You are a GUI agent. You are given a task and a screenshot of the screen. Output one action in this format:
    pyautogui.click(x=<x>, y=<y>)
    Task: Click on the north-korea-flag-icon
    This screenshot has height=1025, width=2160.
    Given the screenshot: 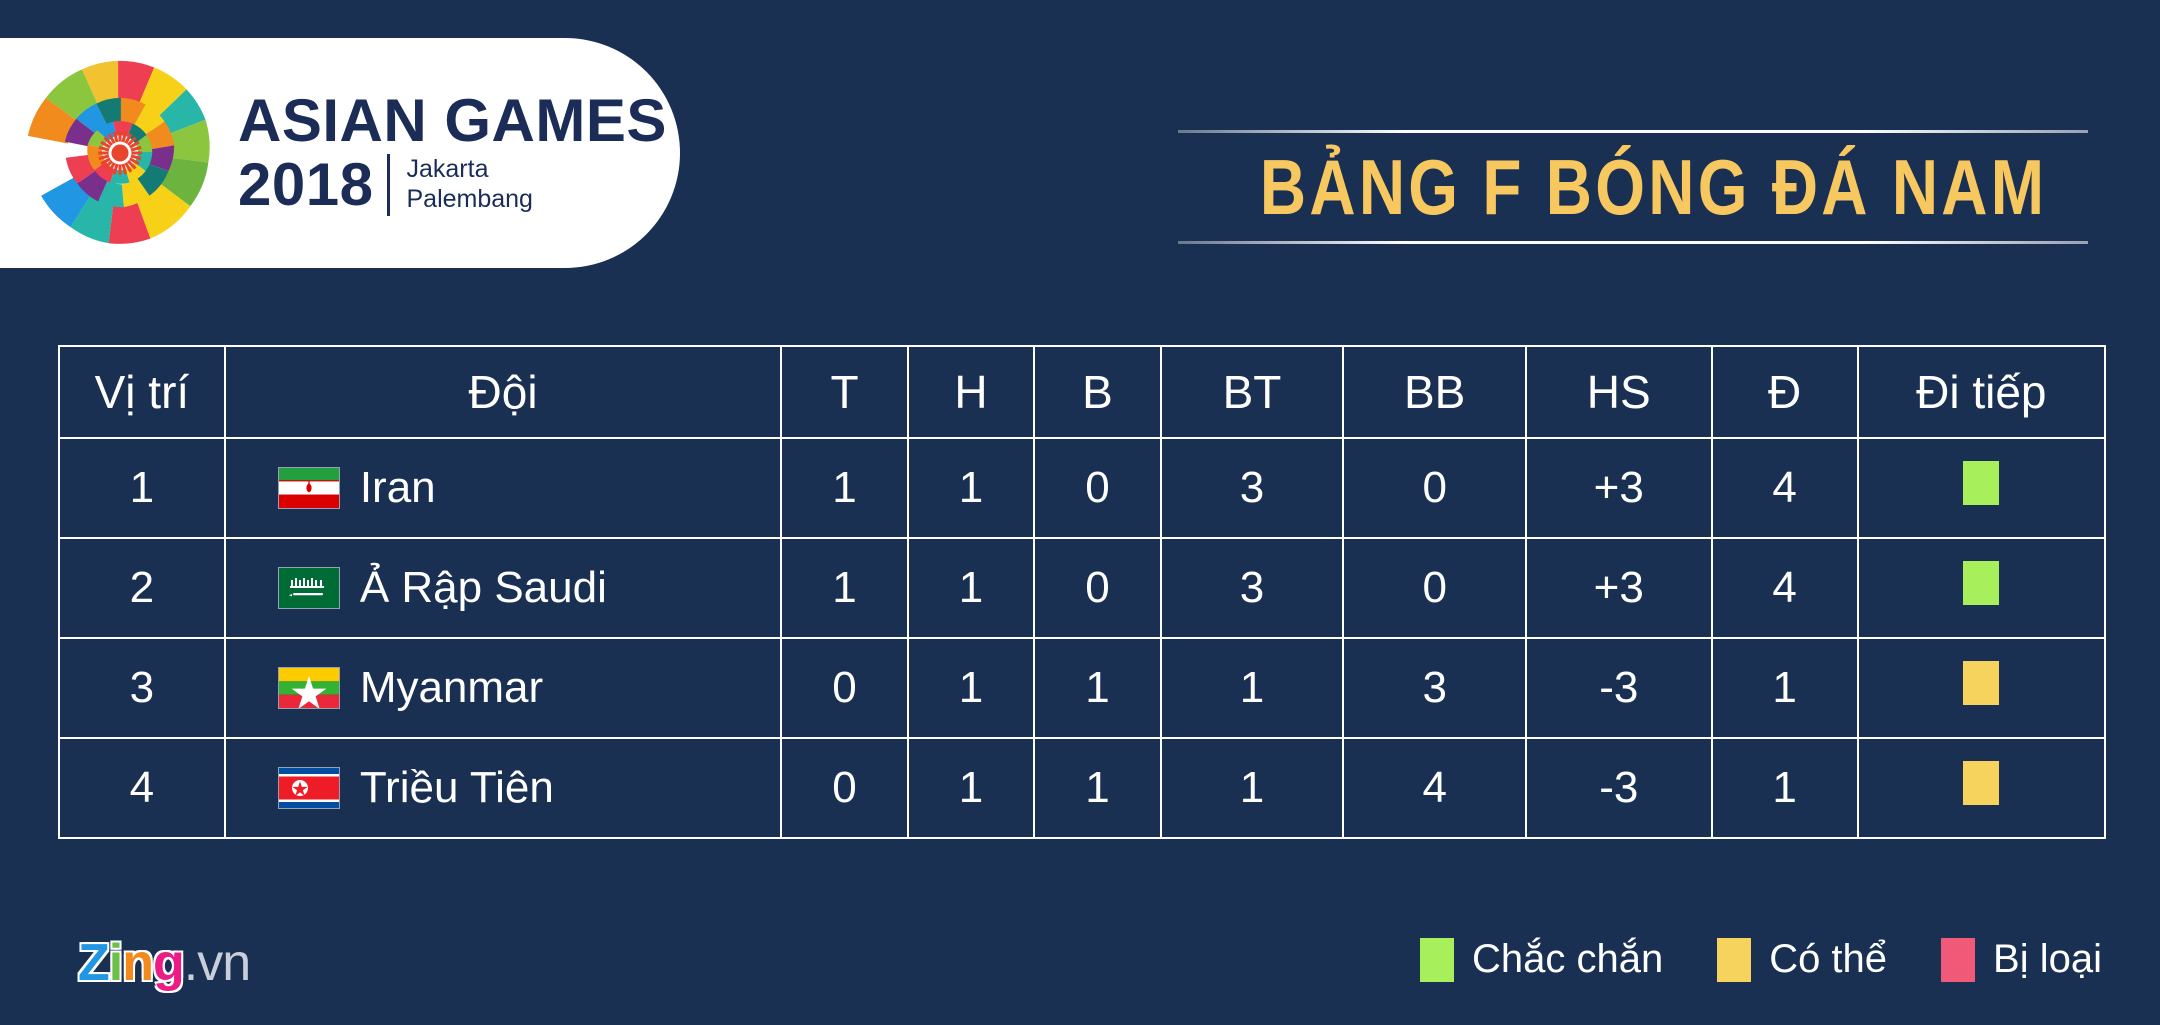 What is the action you would take?
    pyautogui.click(x=308, y=788)
    